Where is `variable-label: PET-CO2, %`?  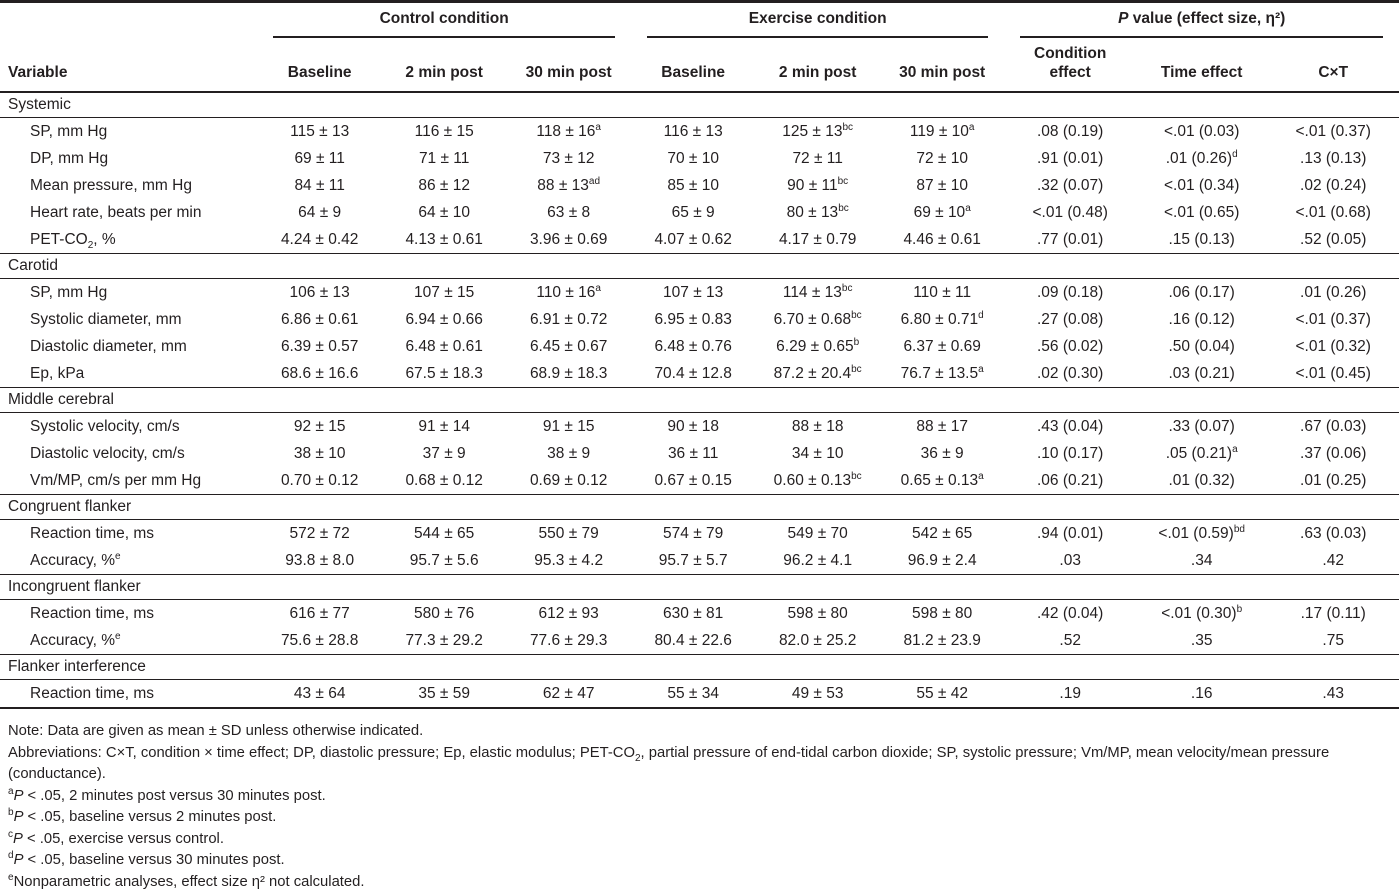 variable-label: PET-CO2, % is located at coordinates (73, 240).